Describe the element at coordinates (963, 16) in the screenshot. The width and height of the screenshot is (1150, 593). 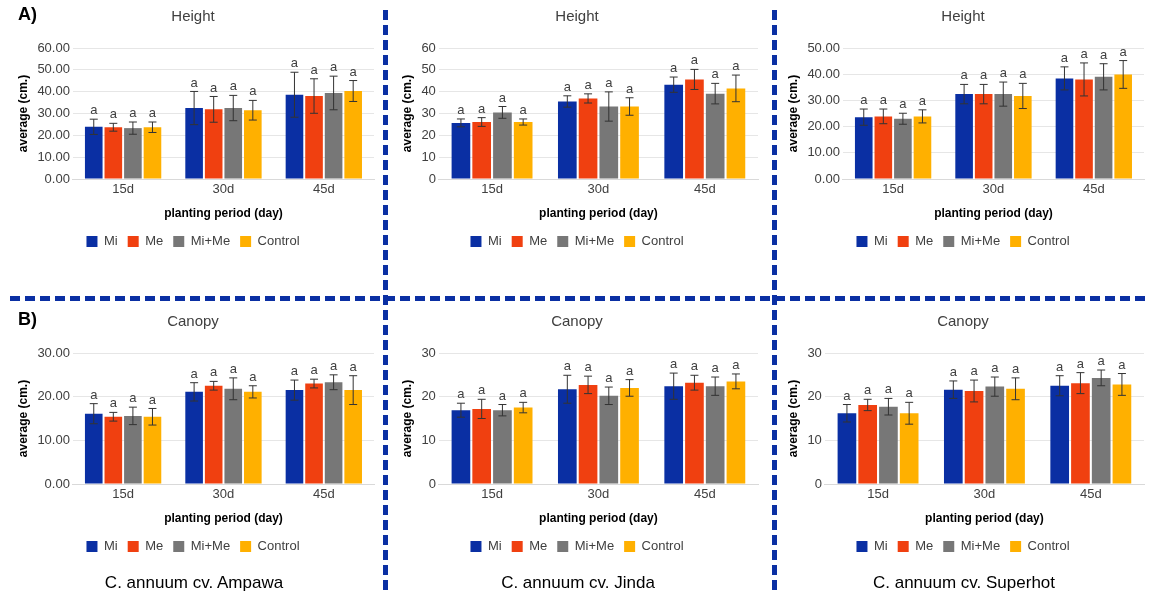
I see `chart-title: Height` at that location.